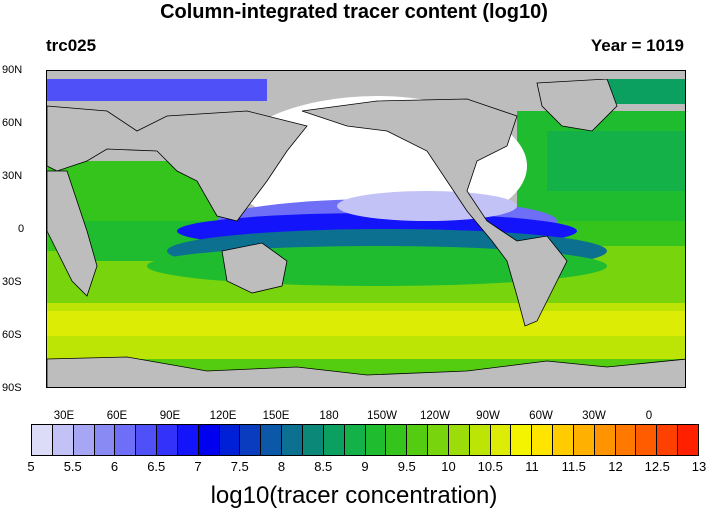 The width and height of the screenshot is (708, 514). What do you see at coordinates (382, 416) in the screenshot?
I see `lon-label-150w: 150W` at bounding box center [382, 416].